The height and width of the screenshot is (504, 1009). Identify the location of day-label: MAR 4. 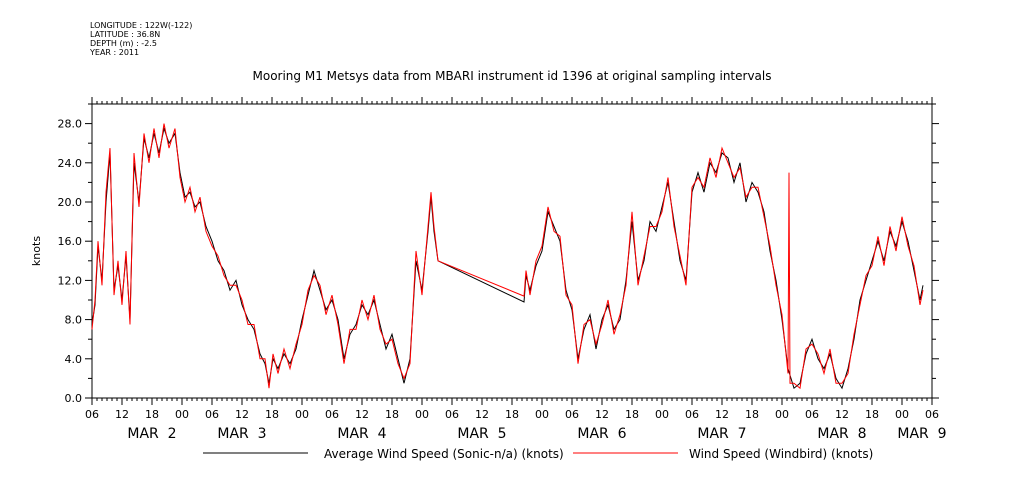
(361, 434).